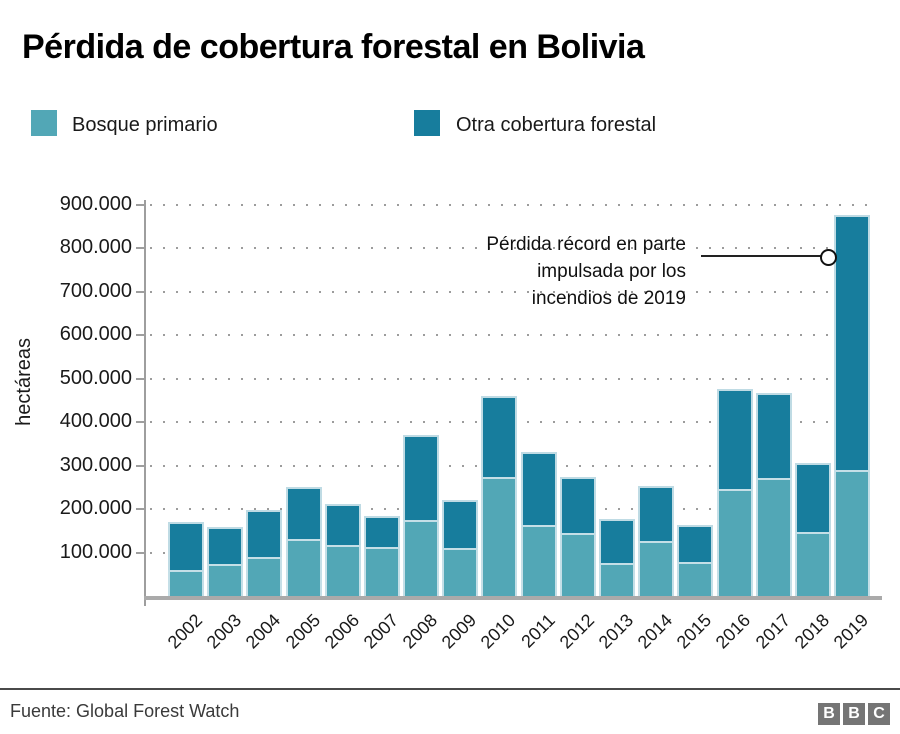  I want to click on bar-segment-primary-2015, so click(695, 579).